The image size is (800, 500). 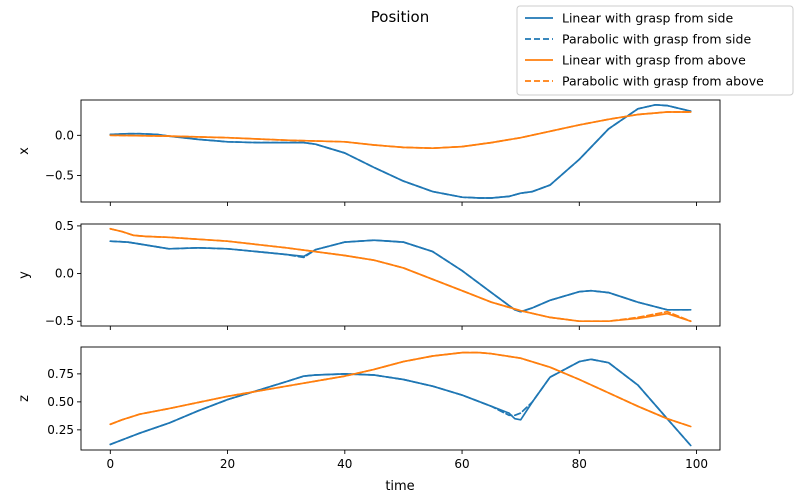 I want to click on legend-label-0: Linear with grasp from side, so click(x=647, y=18).